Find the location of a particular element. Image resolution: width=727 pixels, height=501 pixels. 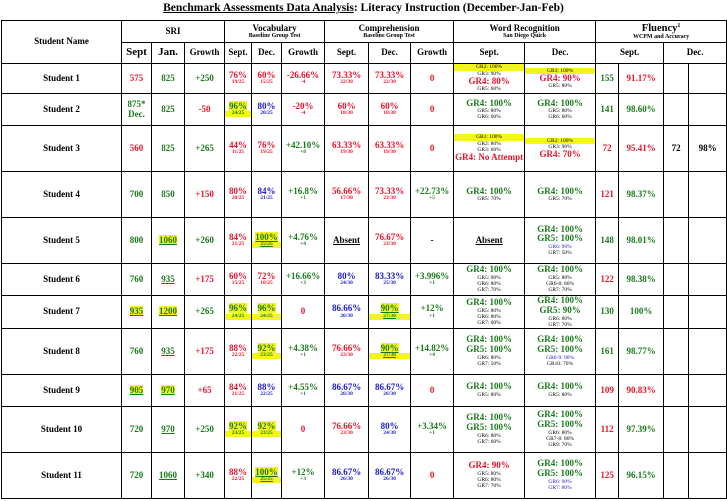

comp-sept-value: 56.66% is located at coordinates (346, 190).